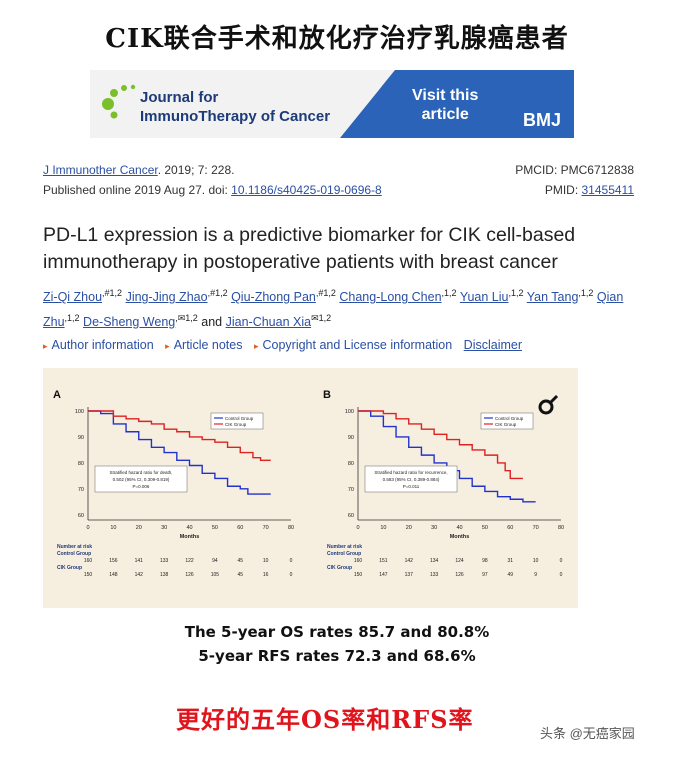 This screenshot has width=674, height=757. What do you see at coordinates (100, 170) in the screenshot?
I see `journal-link: J Immunother Cancer` at bounding box center [100, 170].